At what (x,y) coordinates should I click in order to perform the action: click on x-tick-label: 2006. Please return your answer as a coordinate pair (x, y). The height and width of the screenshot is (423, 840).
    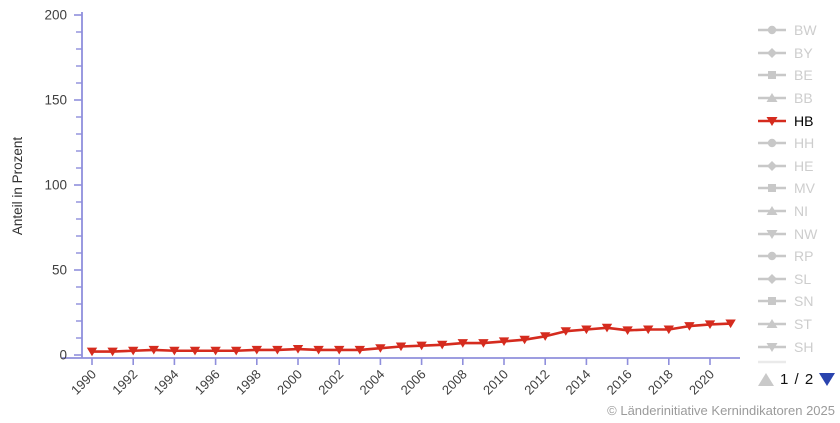
    Looking at the image, I should click on (413, 382).